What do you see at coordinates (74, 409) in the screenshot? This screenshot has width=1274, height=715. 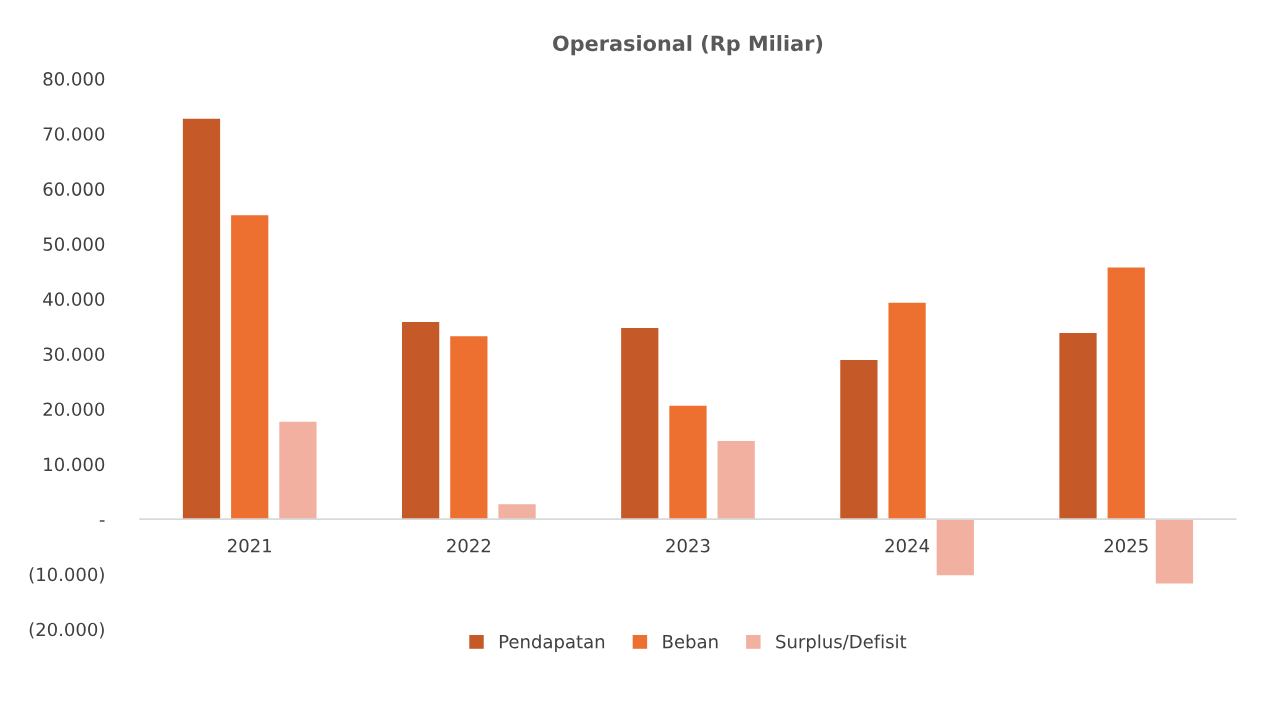 I see `y-tick-label: 20.000` at bounding box center [74, 409].